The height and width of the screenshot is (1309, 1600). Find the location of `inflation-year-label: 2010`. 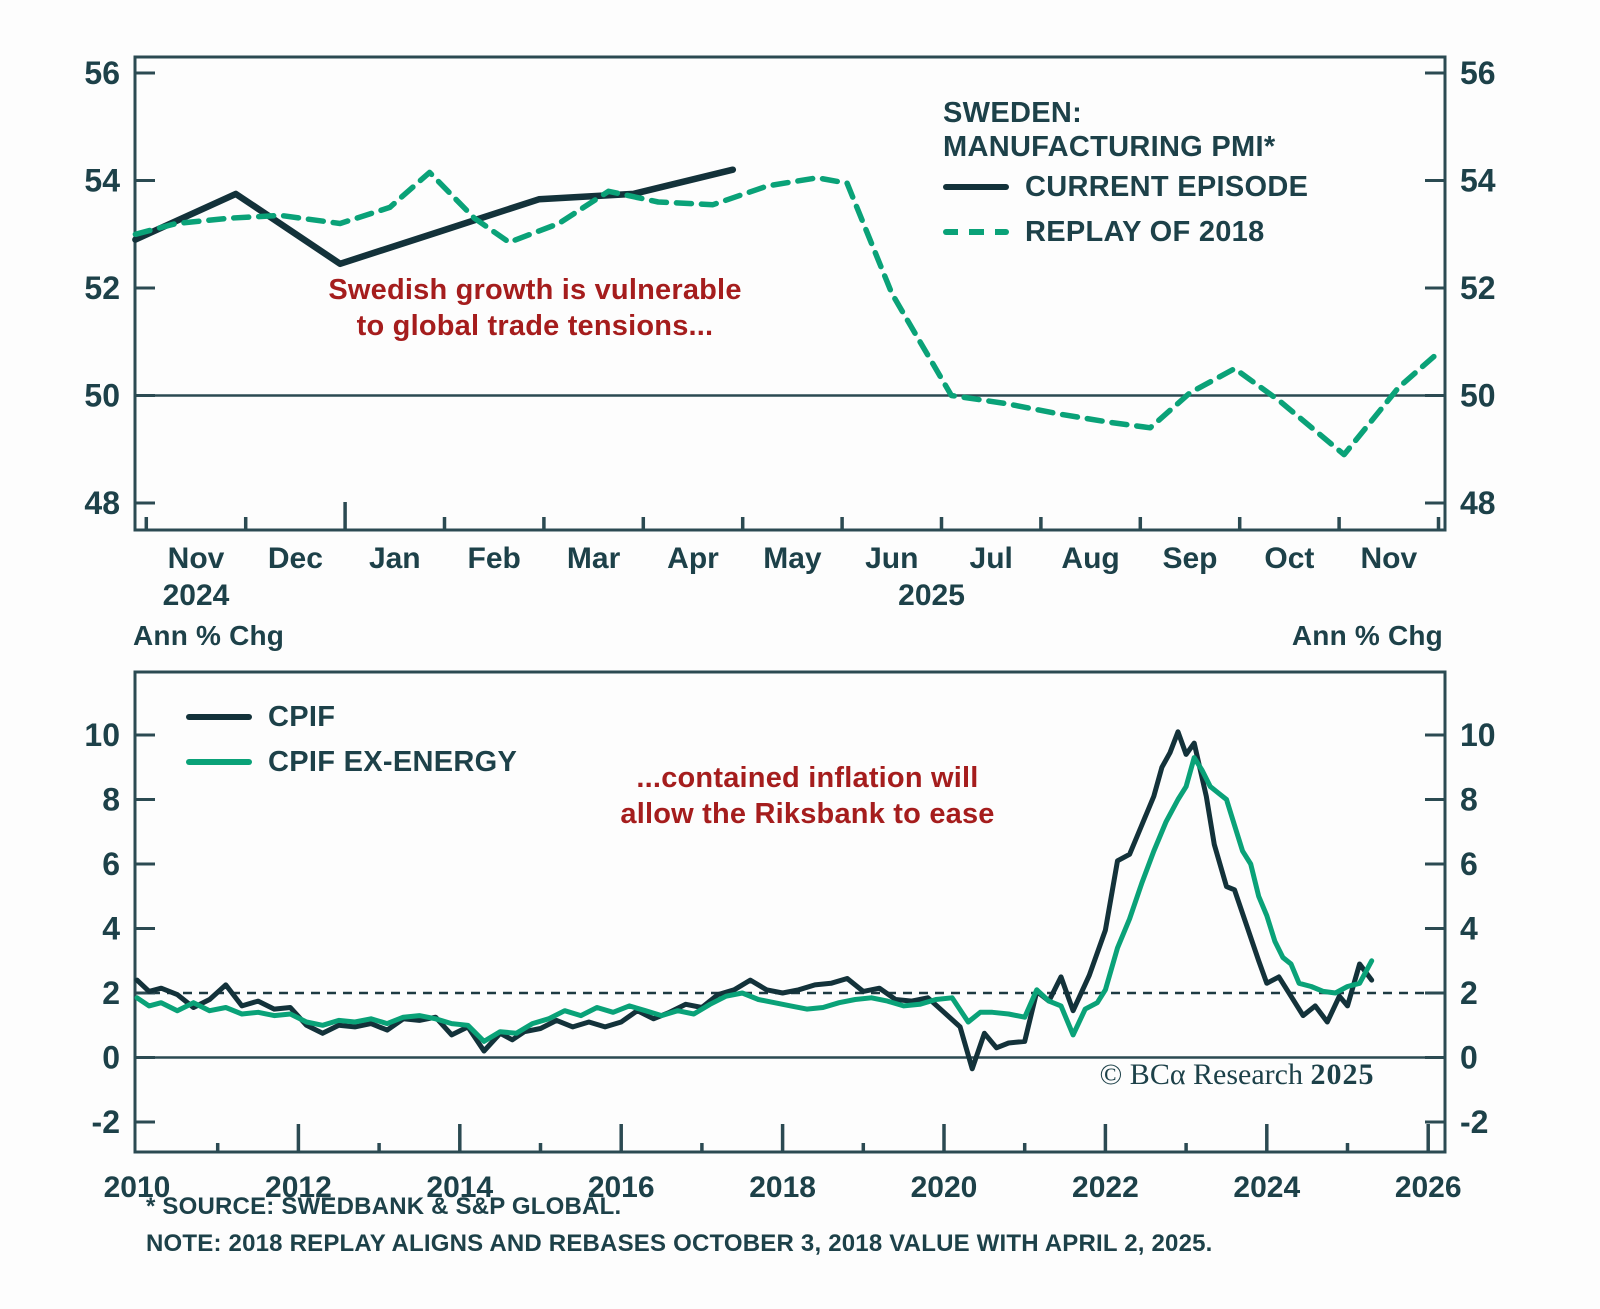

inflation-year-label: 2010 is located at coordinates (137, 1187).